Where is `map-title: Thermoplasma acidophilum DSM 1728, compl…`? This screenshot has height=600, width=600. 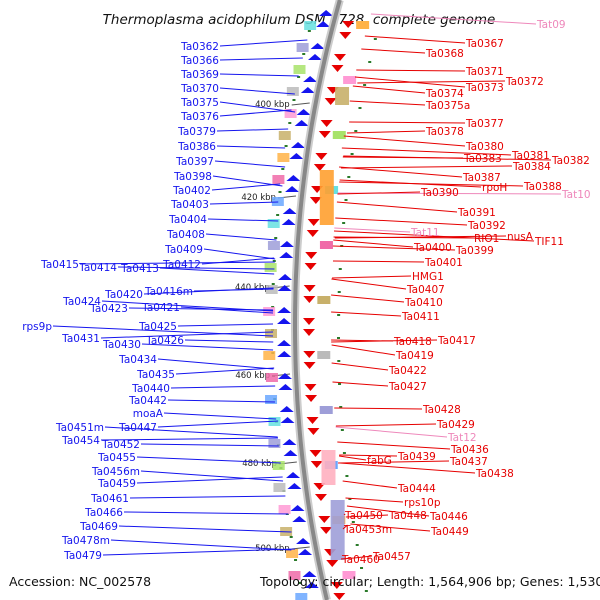 map-title: Thermoplasma acidophilum DSM 1728, compl… is located at coordinates (299, 20).